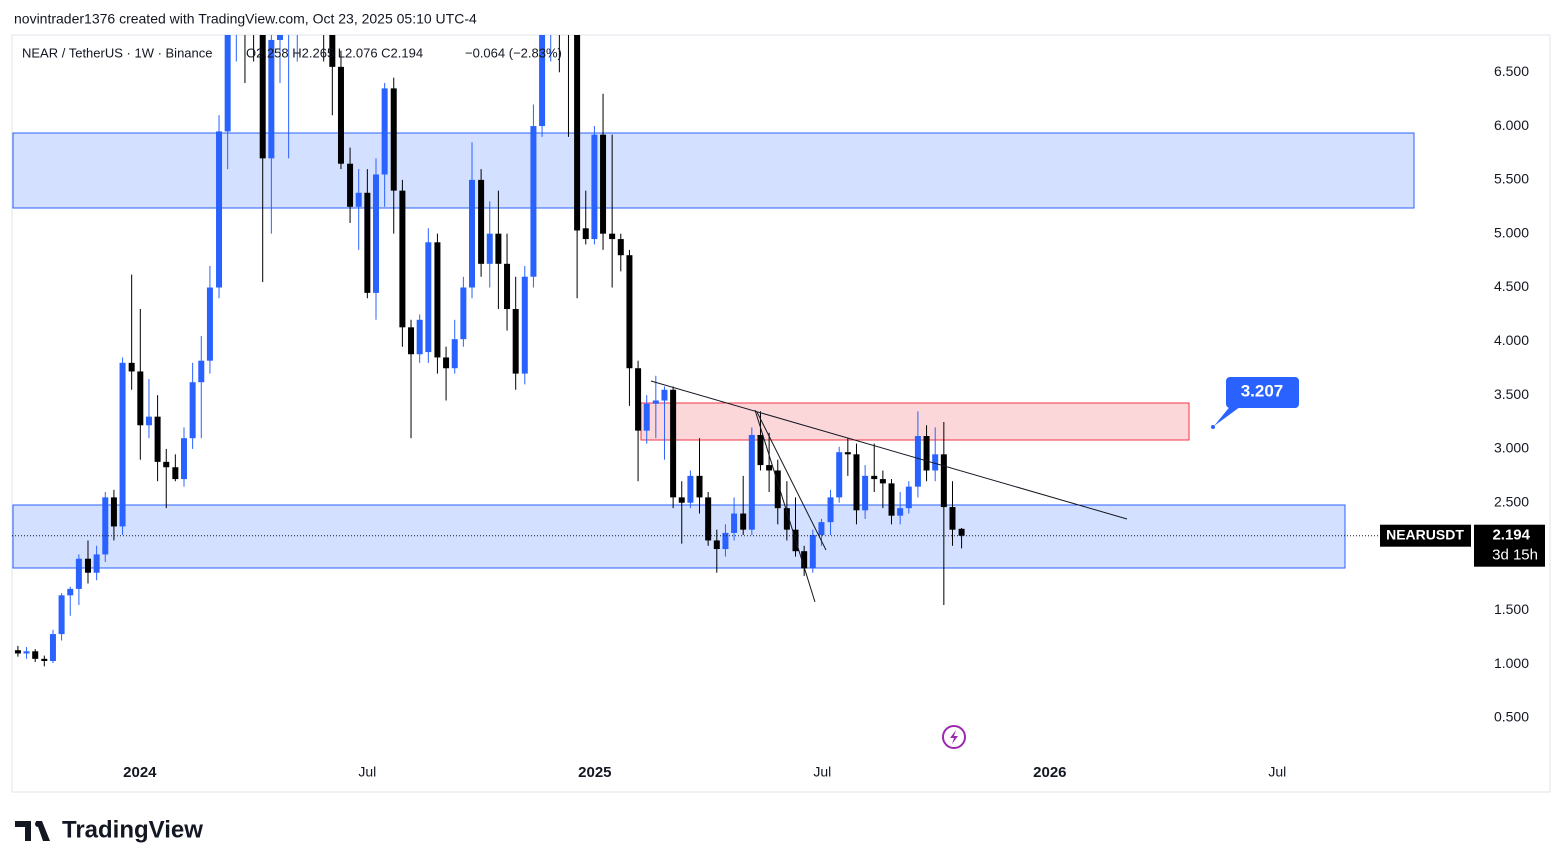 The width and height of the screenshot is (1563, 868). I want to click on countdown-label: 3d 15h, so click(1515, 555).